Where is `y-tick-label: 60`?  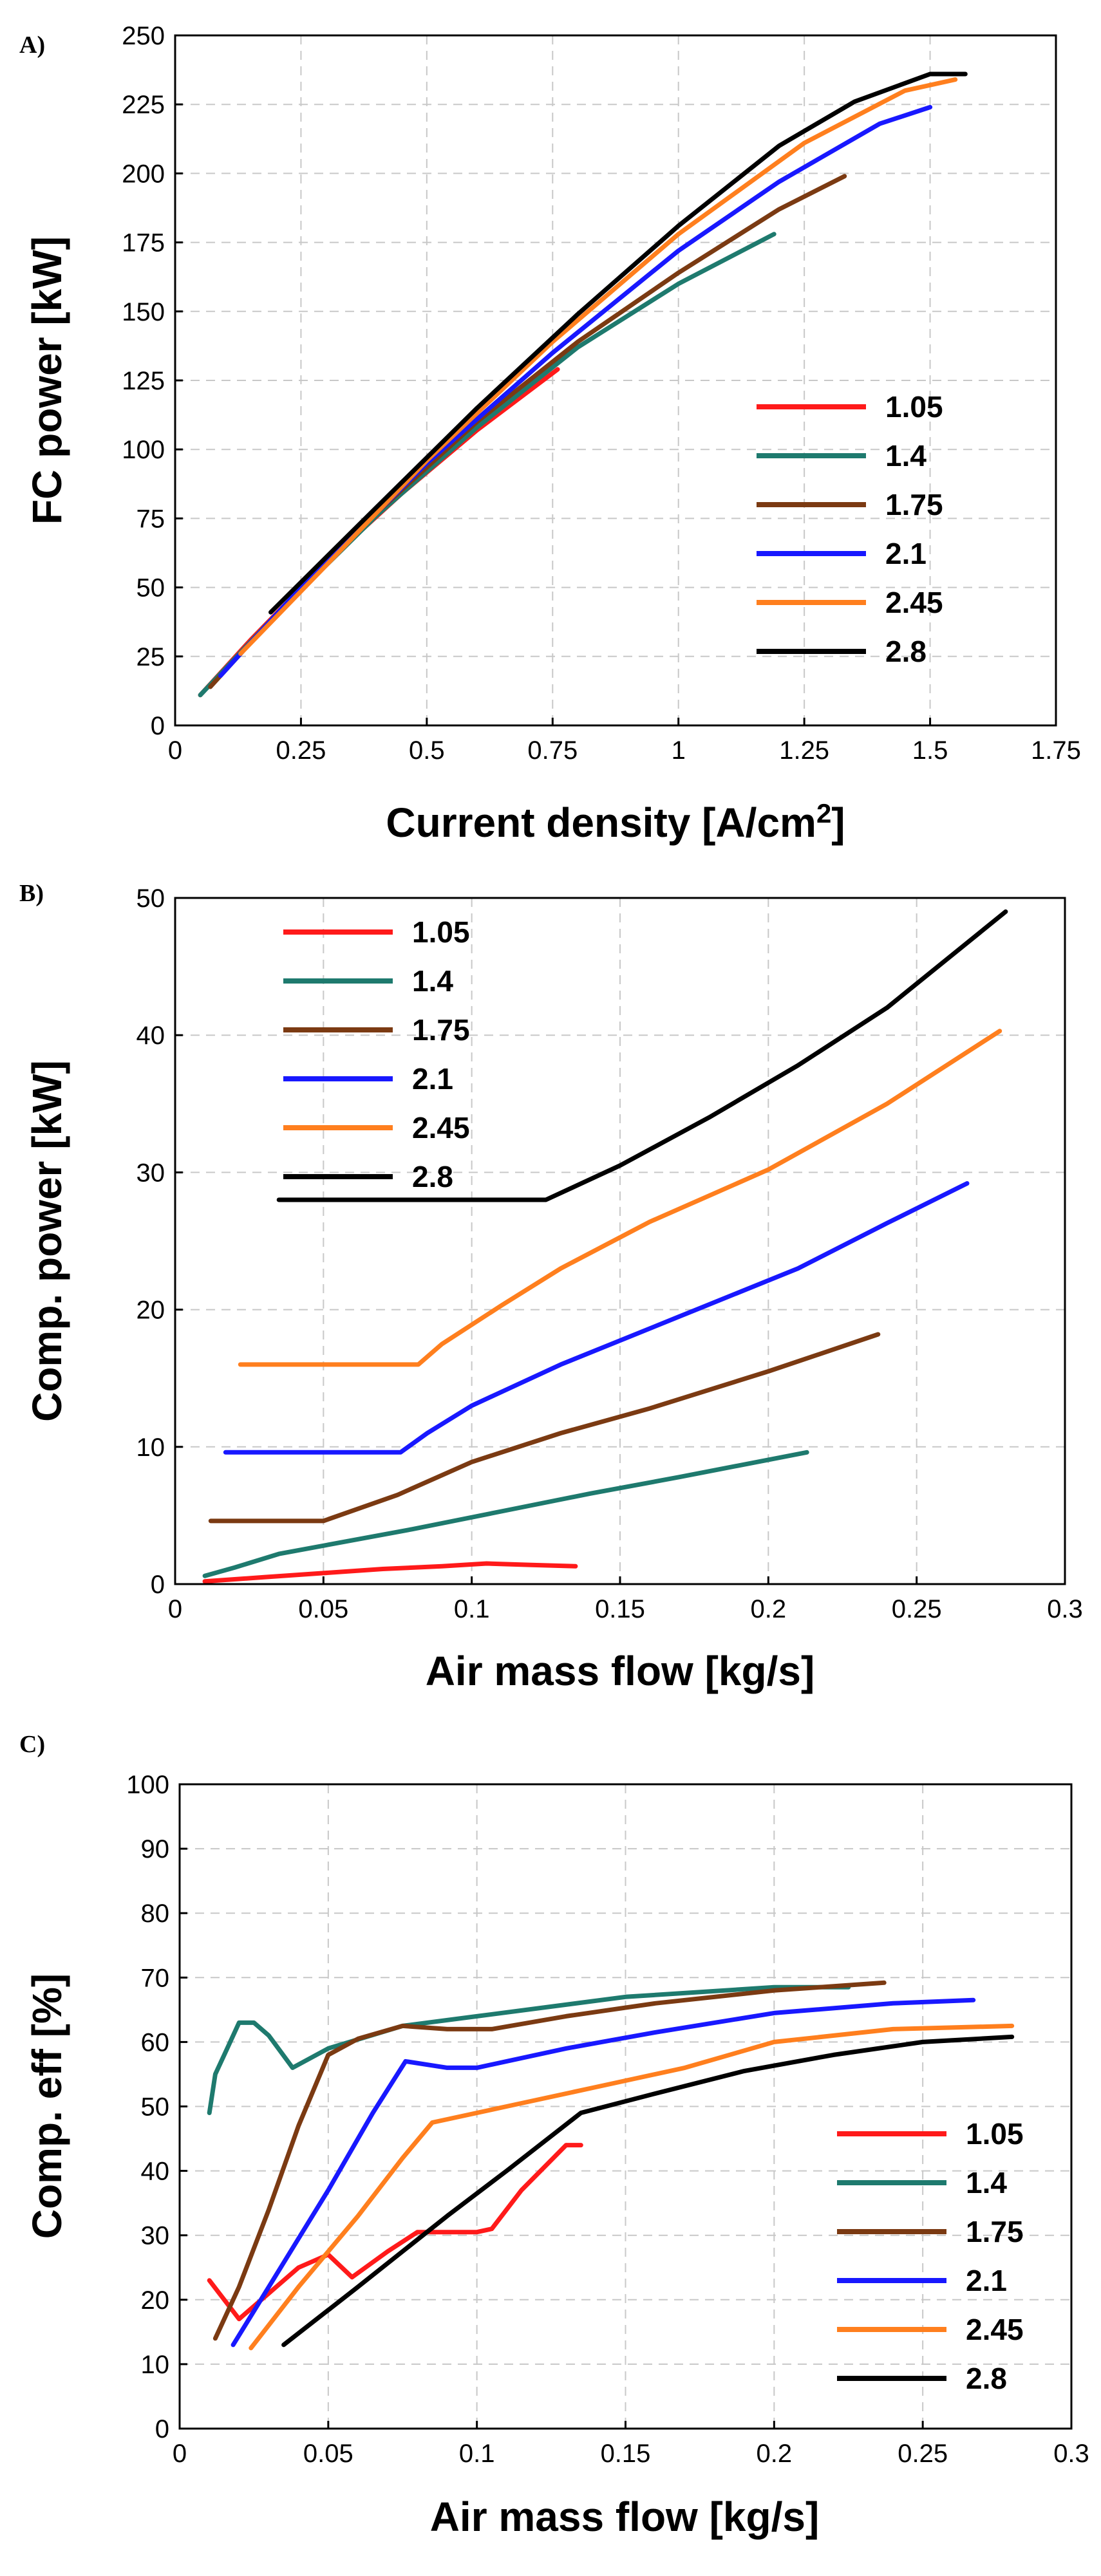 y-tick-label: 60 is located at coordinates (155, 2043).